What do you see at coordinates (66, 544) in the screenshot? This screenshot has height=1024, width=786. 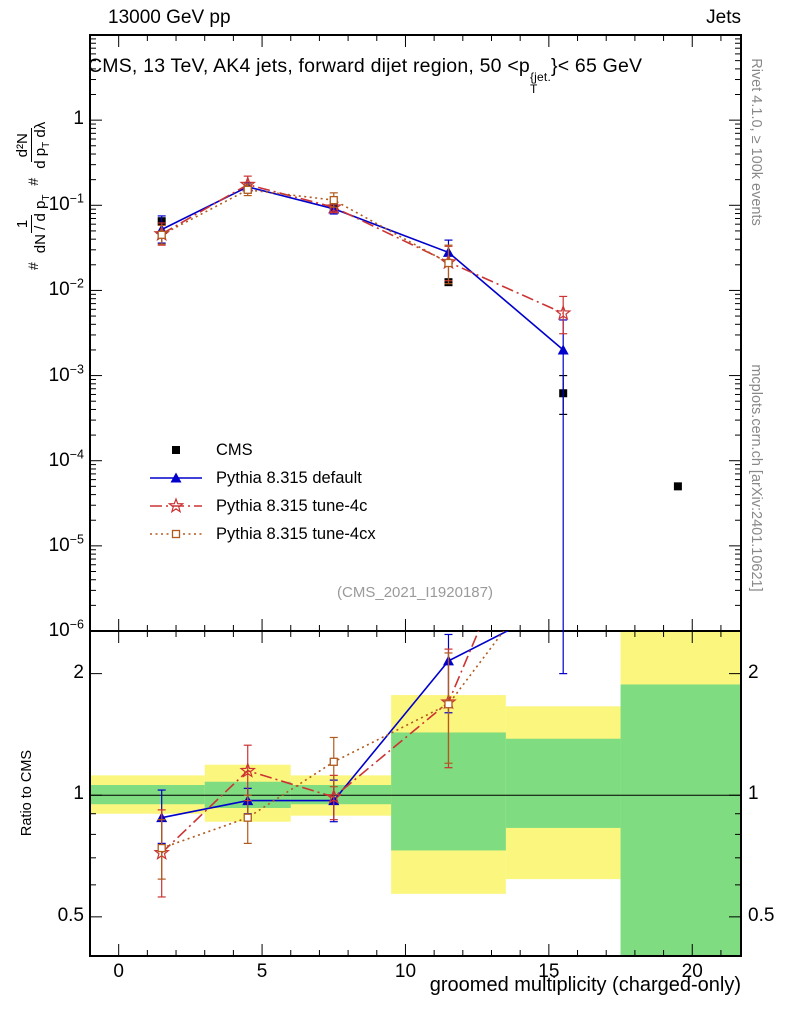 I see `tick-label: 10⁻⁵` at bounding box center [66, 544].